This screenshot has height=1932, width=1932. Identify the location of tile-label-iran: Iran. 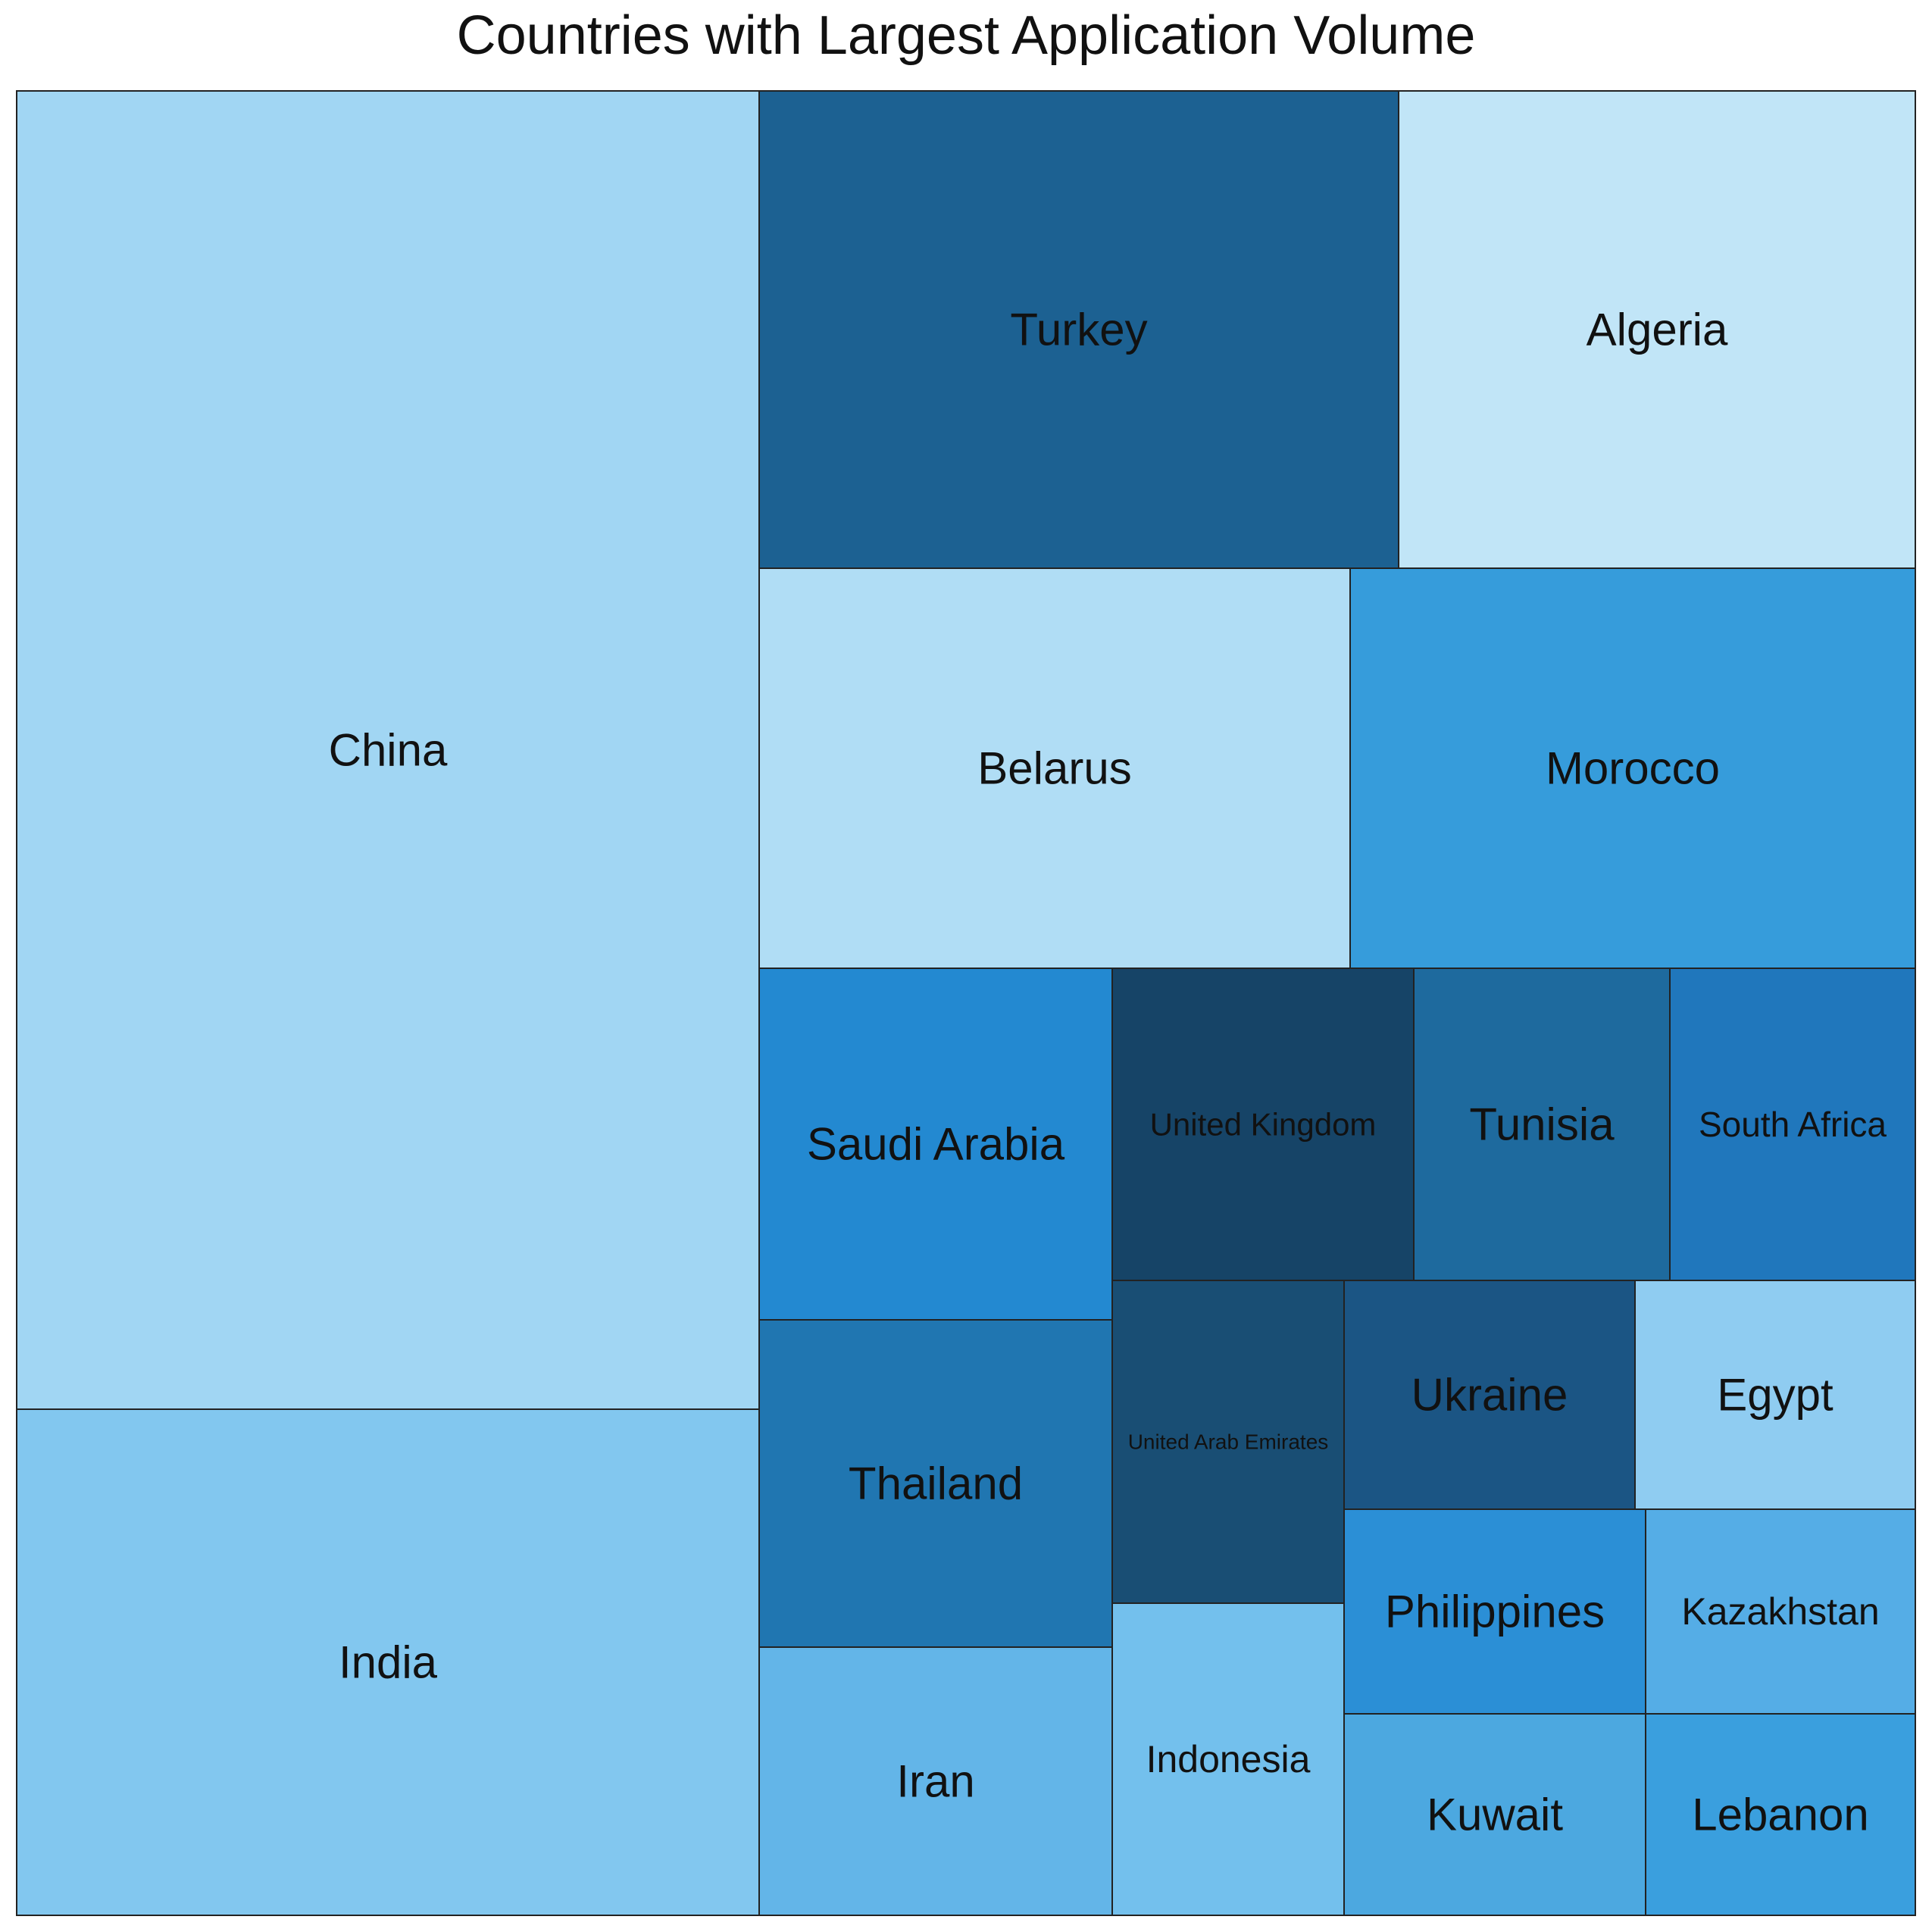
(935, 1782).